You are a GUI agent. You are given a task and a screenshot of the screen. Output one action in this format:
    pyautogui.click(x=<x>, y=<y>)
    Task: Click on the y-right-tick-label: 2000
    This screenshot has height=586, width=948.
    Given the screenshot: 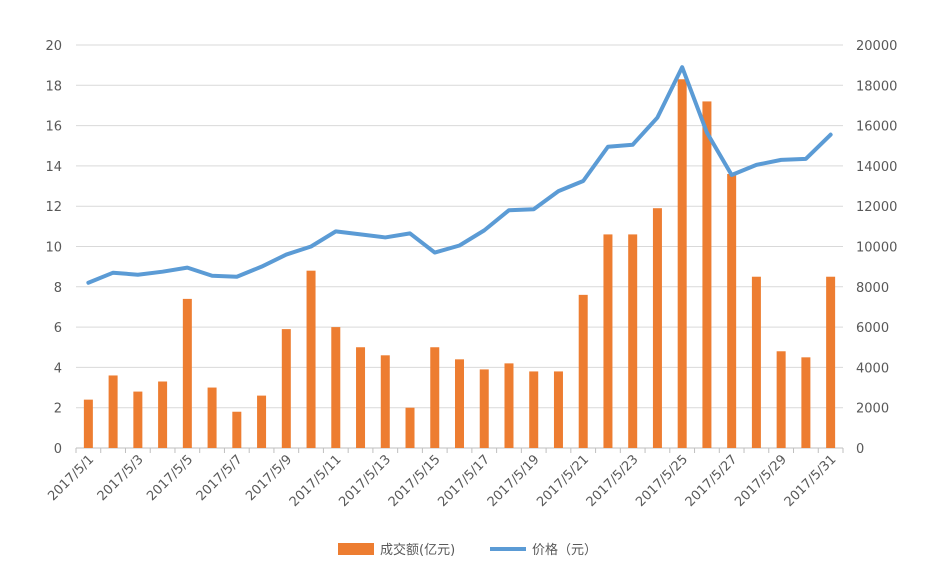 What is the action you would take?
    pyautogui.click(x=872, y=409)
    